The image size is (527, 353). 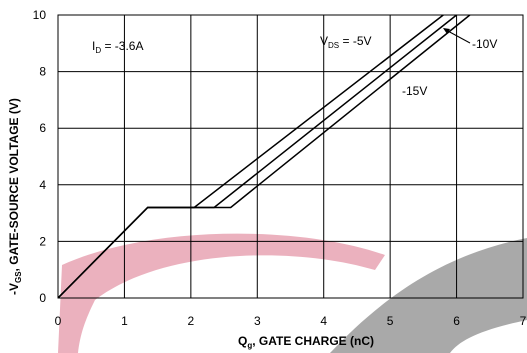 What do you see at coordinates (458, 36) in the screenshot?
I see `label-10v-pointer` at bounding box center [458, 36].